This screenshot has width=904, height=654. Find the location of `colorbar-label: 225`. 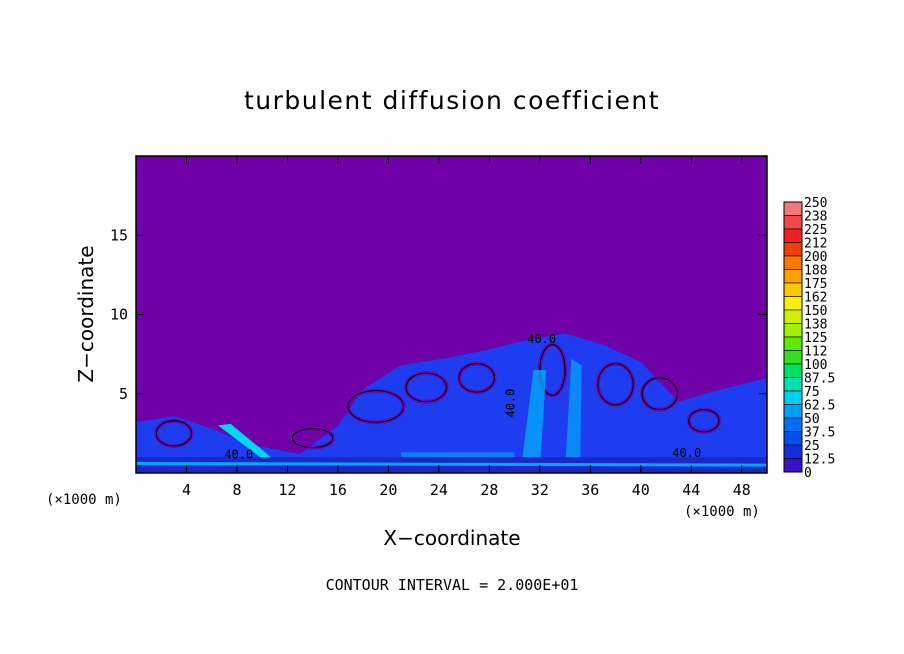

colorbar-label: 225 is located at coordinates (815, 230).